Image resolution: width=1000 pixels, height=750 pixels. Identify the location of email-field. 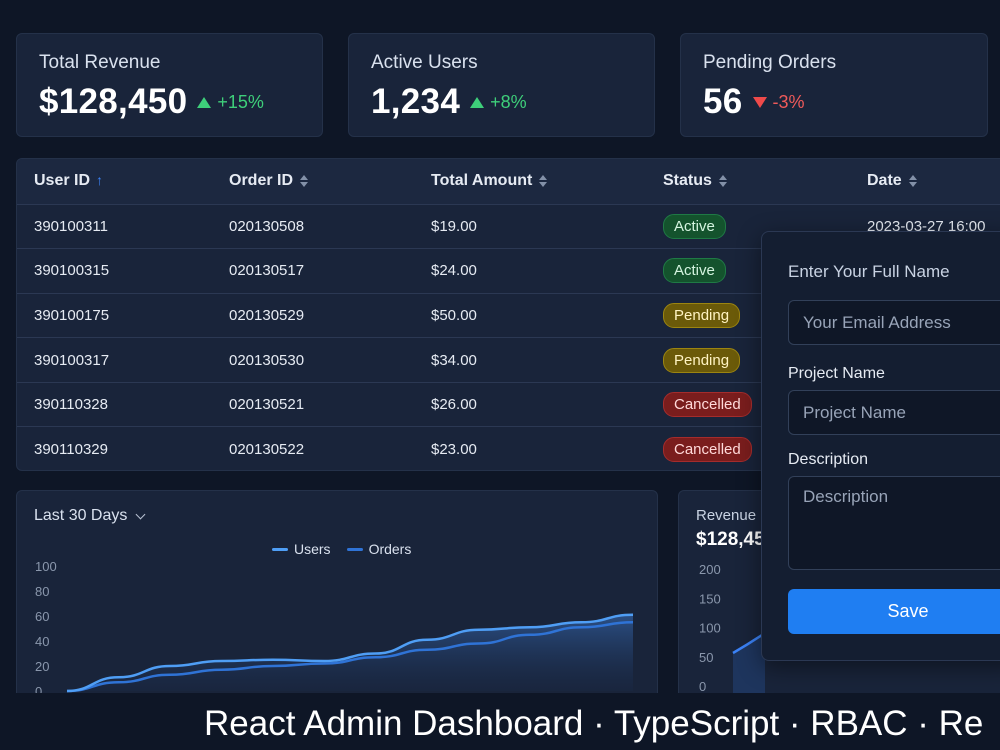
(894, 322).